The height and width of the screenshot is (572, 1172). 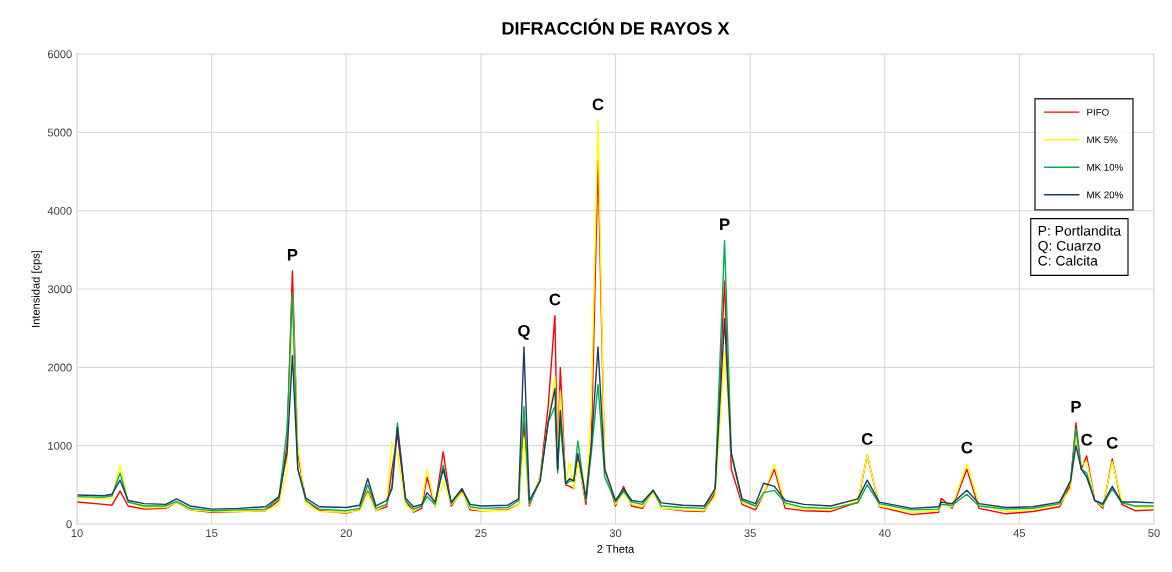 What do you see at coordinates (77, 533) in the screenshot?
I see `x-tick-label: 10` at bounding box center [77, 533].